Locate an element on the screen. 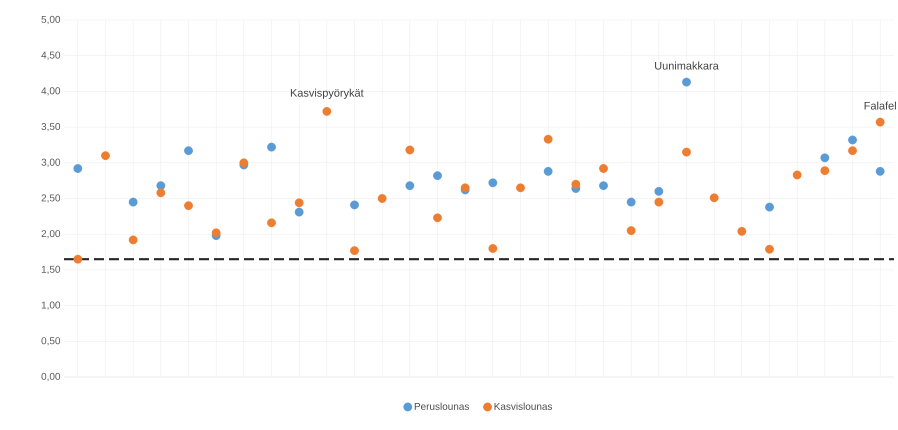 The height and width of the screenshot is (430, 898). annotation: Kasvispyörykät is located at coordinates (327, 93).